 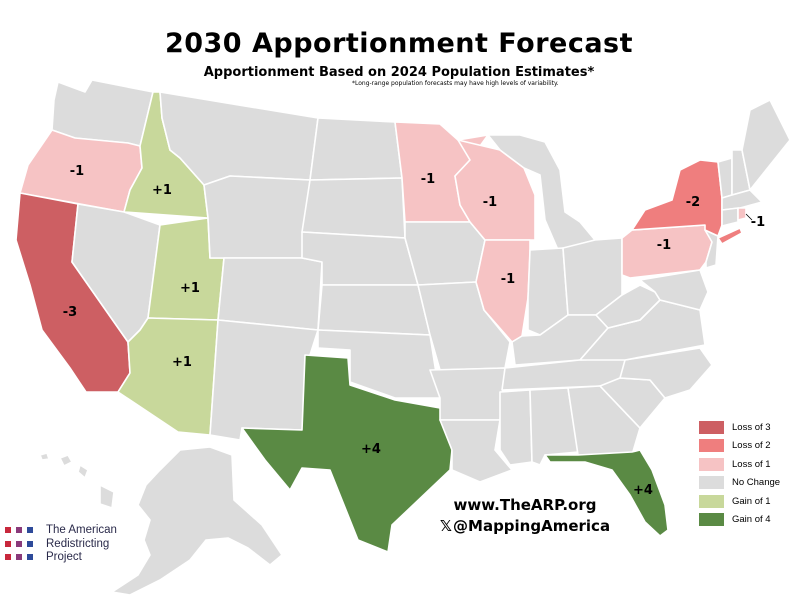 I want to click on state-change-label-florida: +4, so click(x=643, y=490).